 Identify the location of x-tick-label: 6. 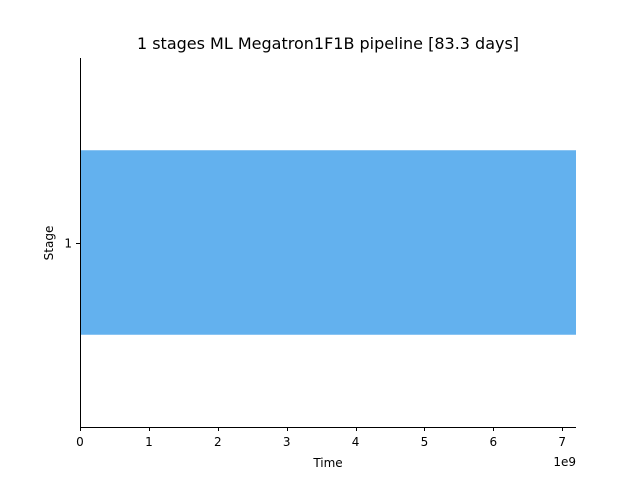
(494, 442).